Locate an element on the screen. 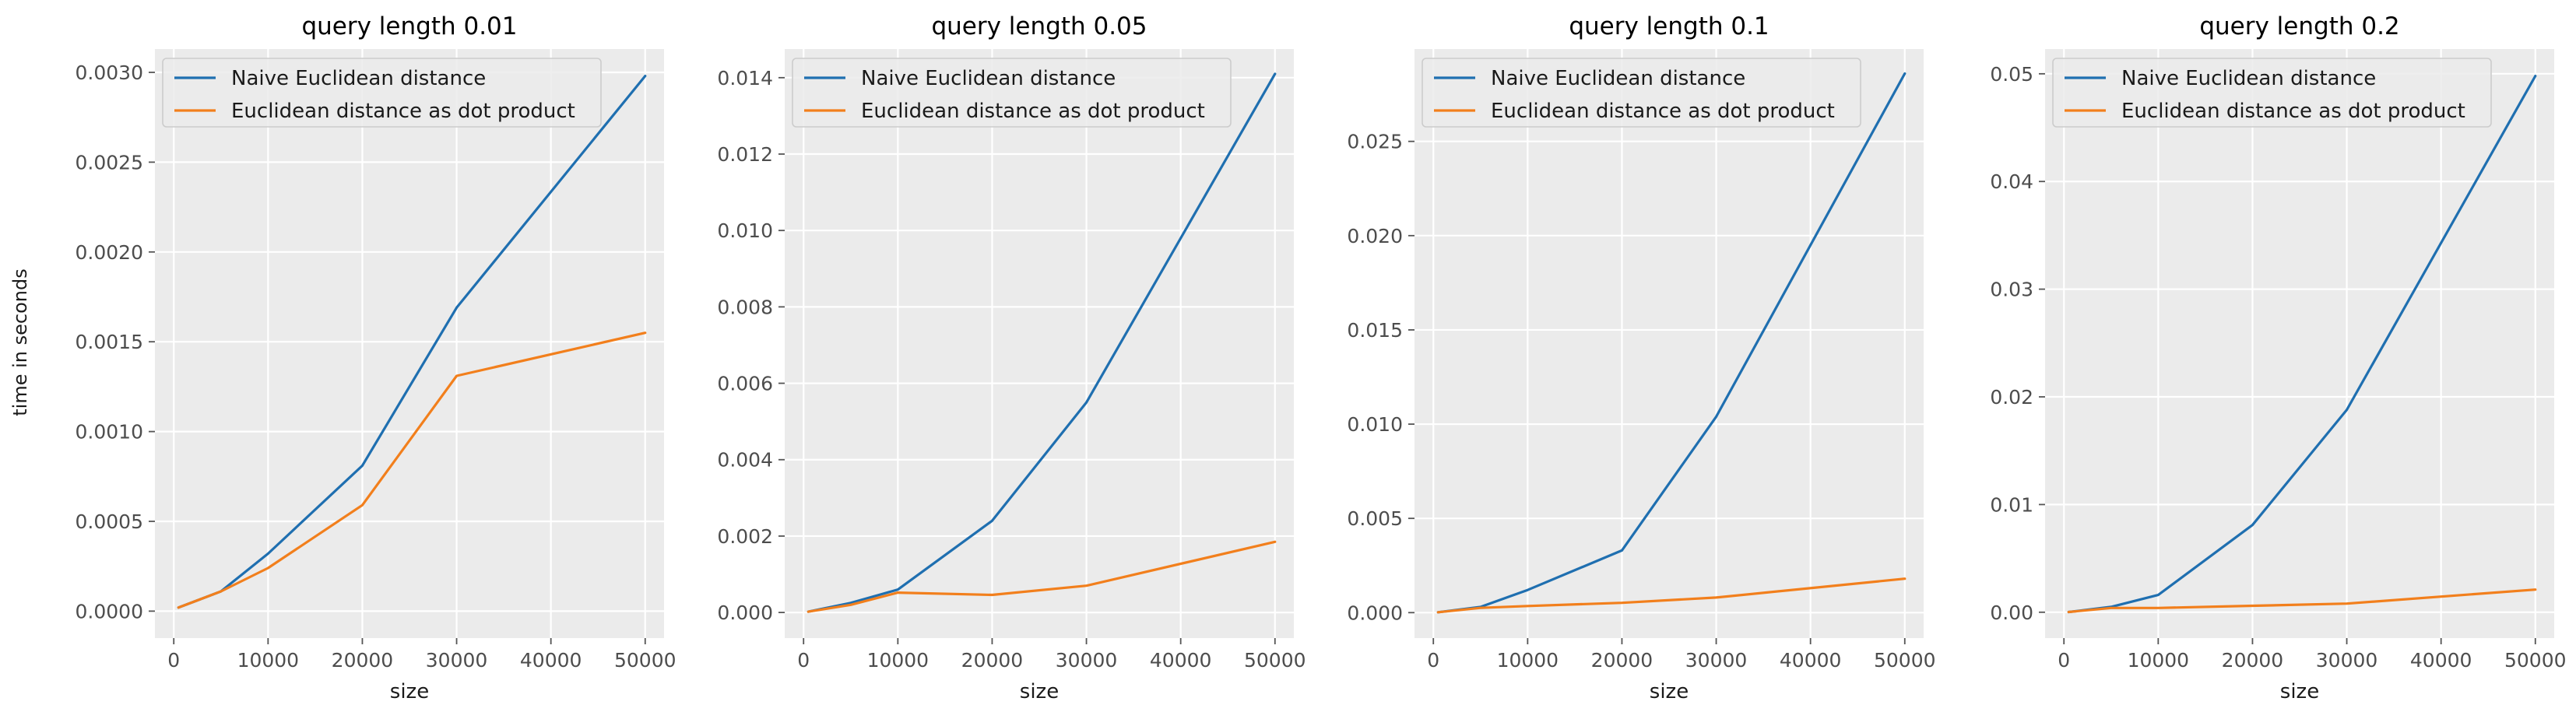 This screenshot has height=719, width=2576. y-tick-label: 0.02 is located at coordinates (2011, 397).